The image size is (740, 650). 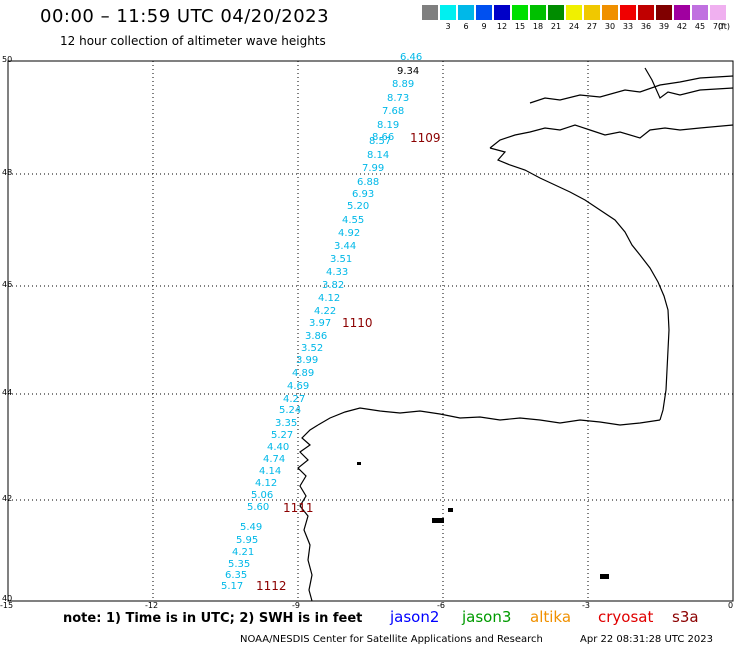 What do you see at coordinates (333, 285) in the screenshot?
I see `wave-height-label: 3.82` at bounding box center [333, 285].